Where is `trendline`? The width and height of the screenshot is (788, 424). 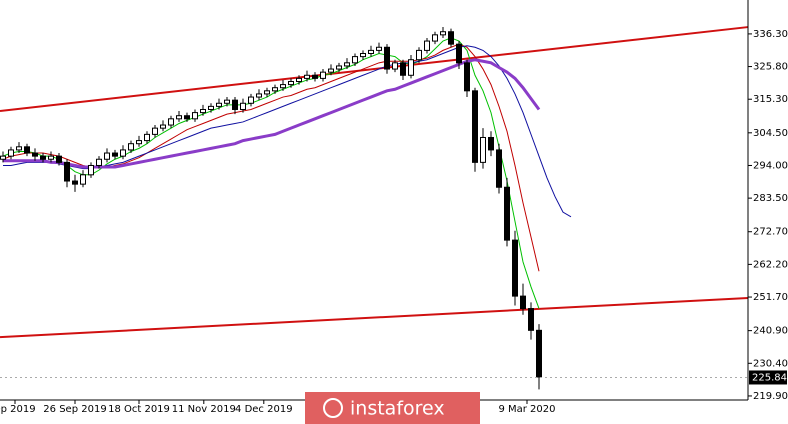 trendline is located at coordinates (374, 317).